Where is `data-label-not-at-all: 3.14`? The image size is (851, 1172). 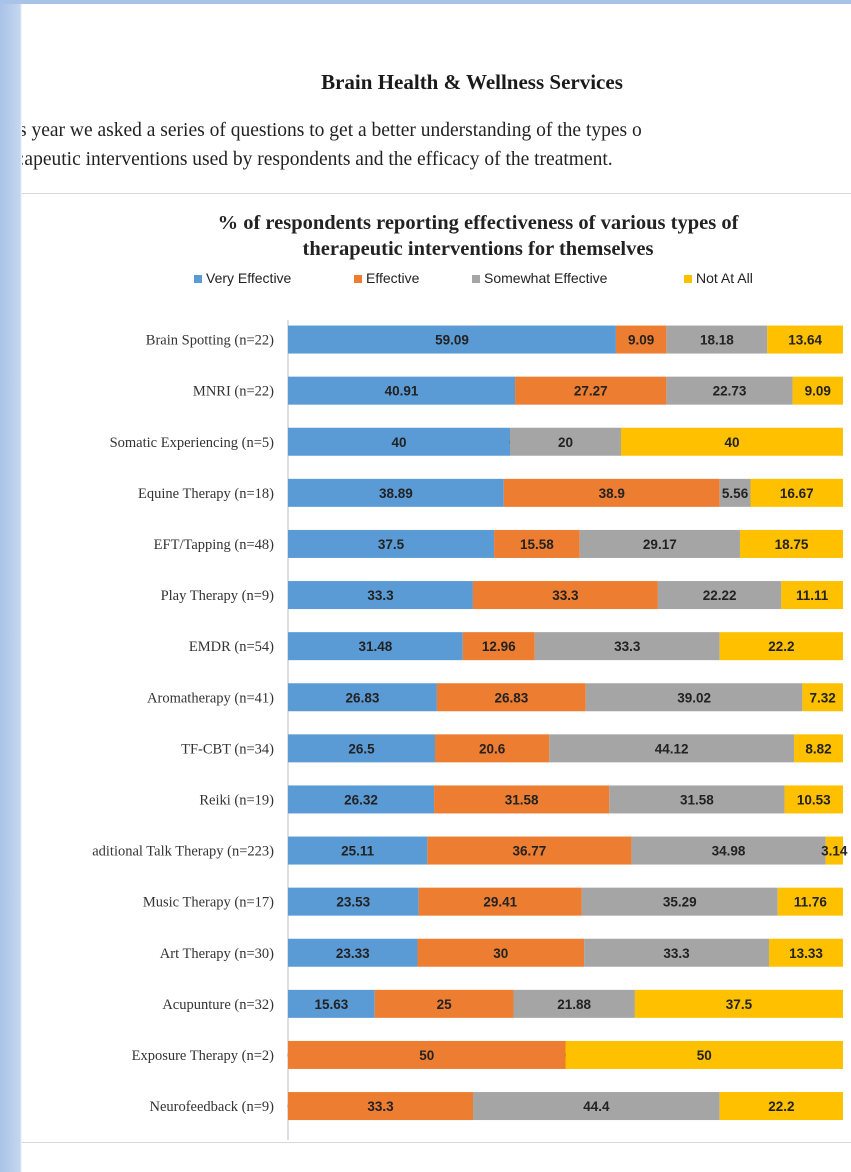 data-label-not-at-all: 3.14 is located at coordinates (834, 851).